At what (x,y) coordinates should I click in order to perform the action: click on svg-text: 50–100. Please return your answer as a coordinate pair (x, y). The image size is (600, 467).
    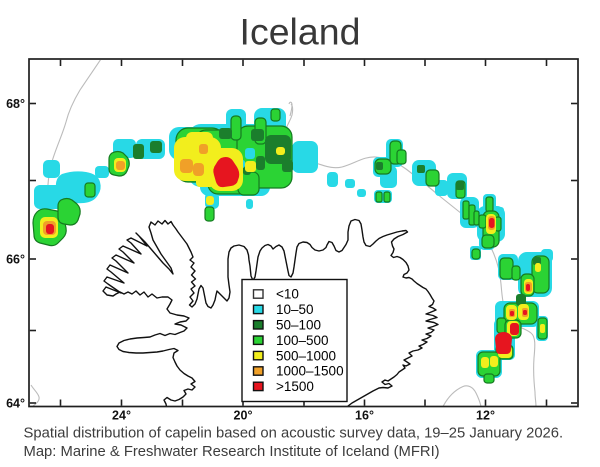
    Looking at the image, I should click on (298, 325).